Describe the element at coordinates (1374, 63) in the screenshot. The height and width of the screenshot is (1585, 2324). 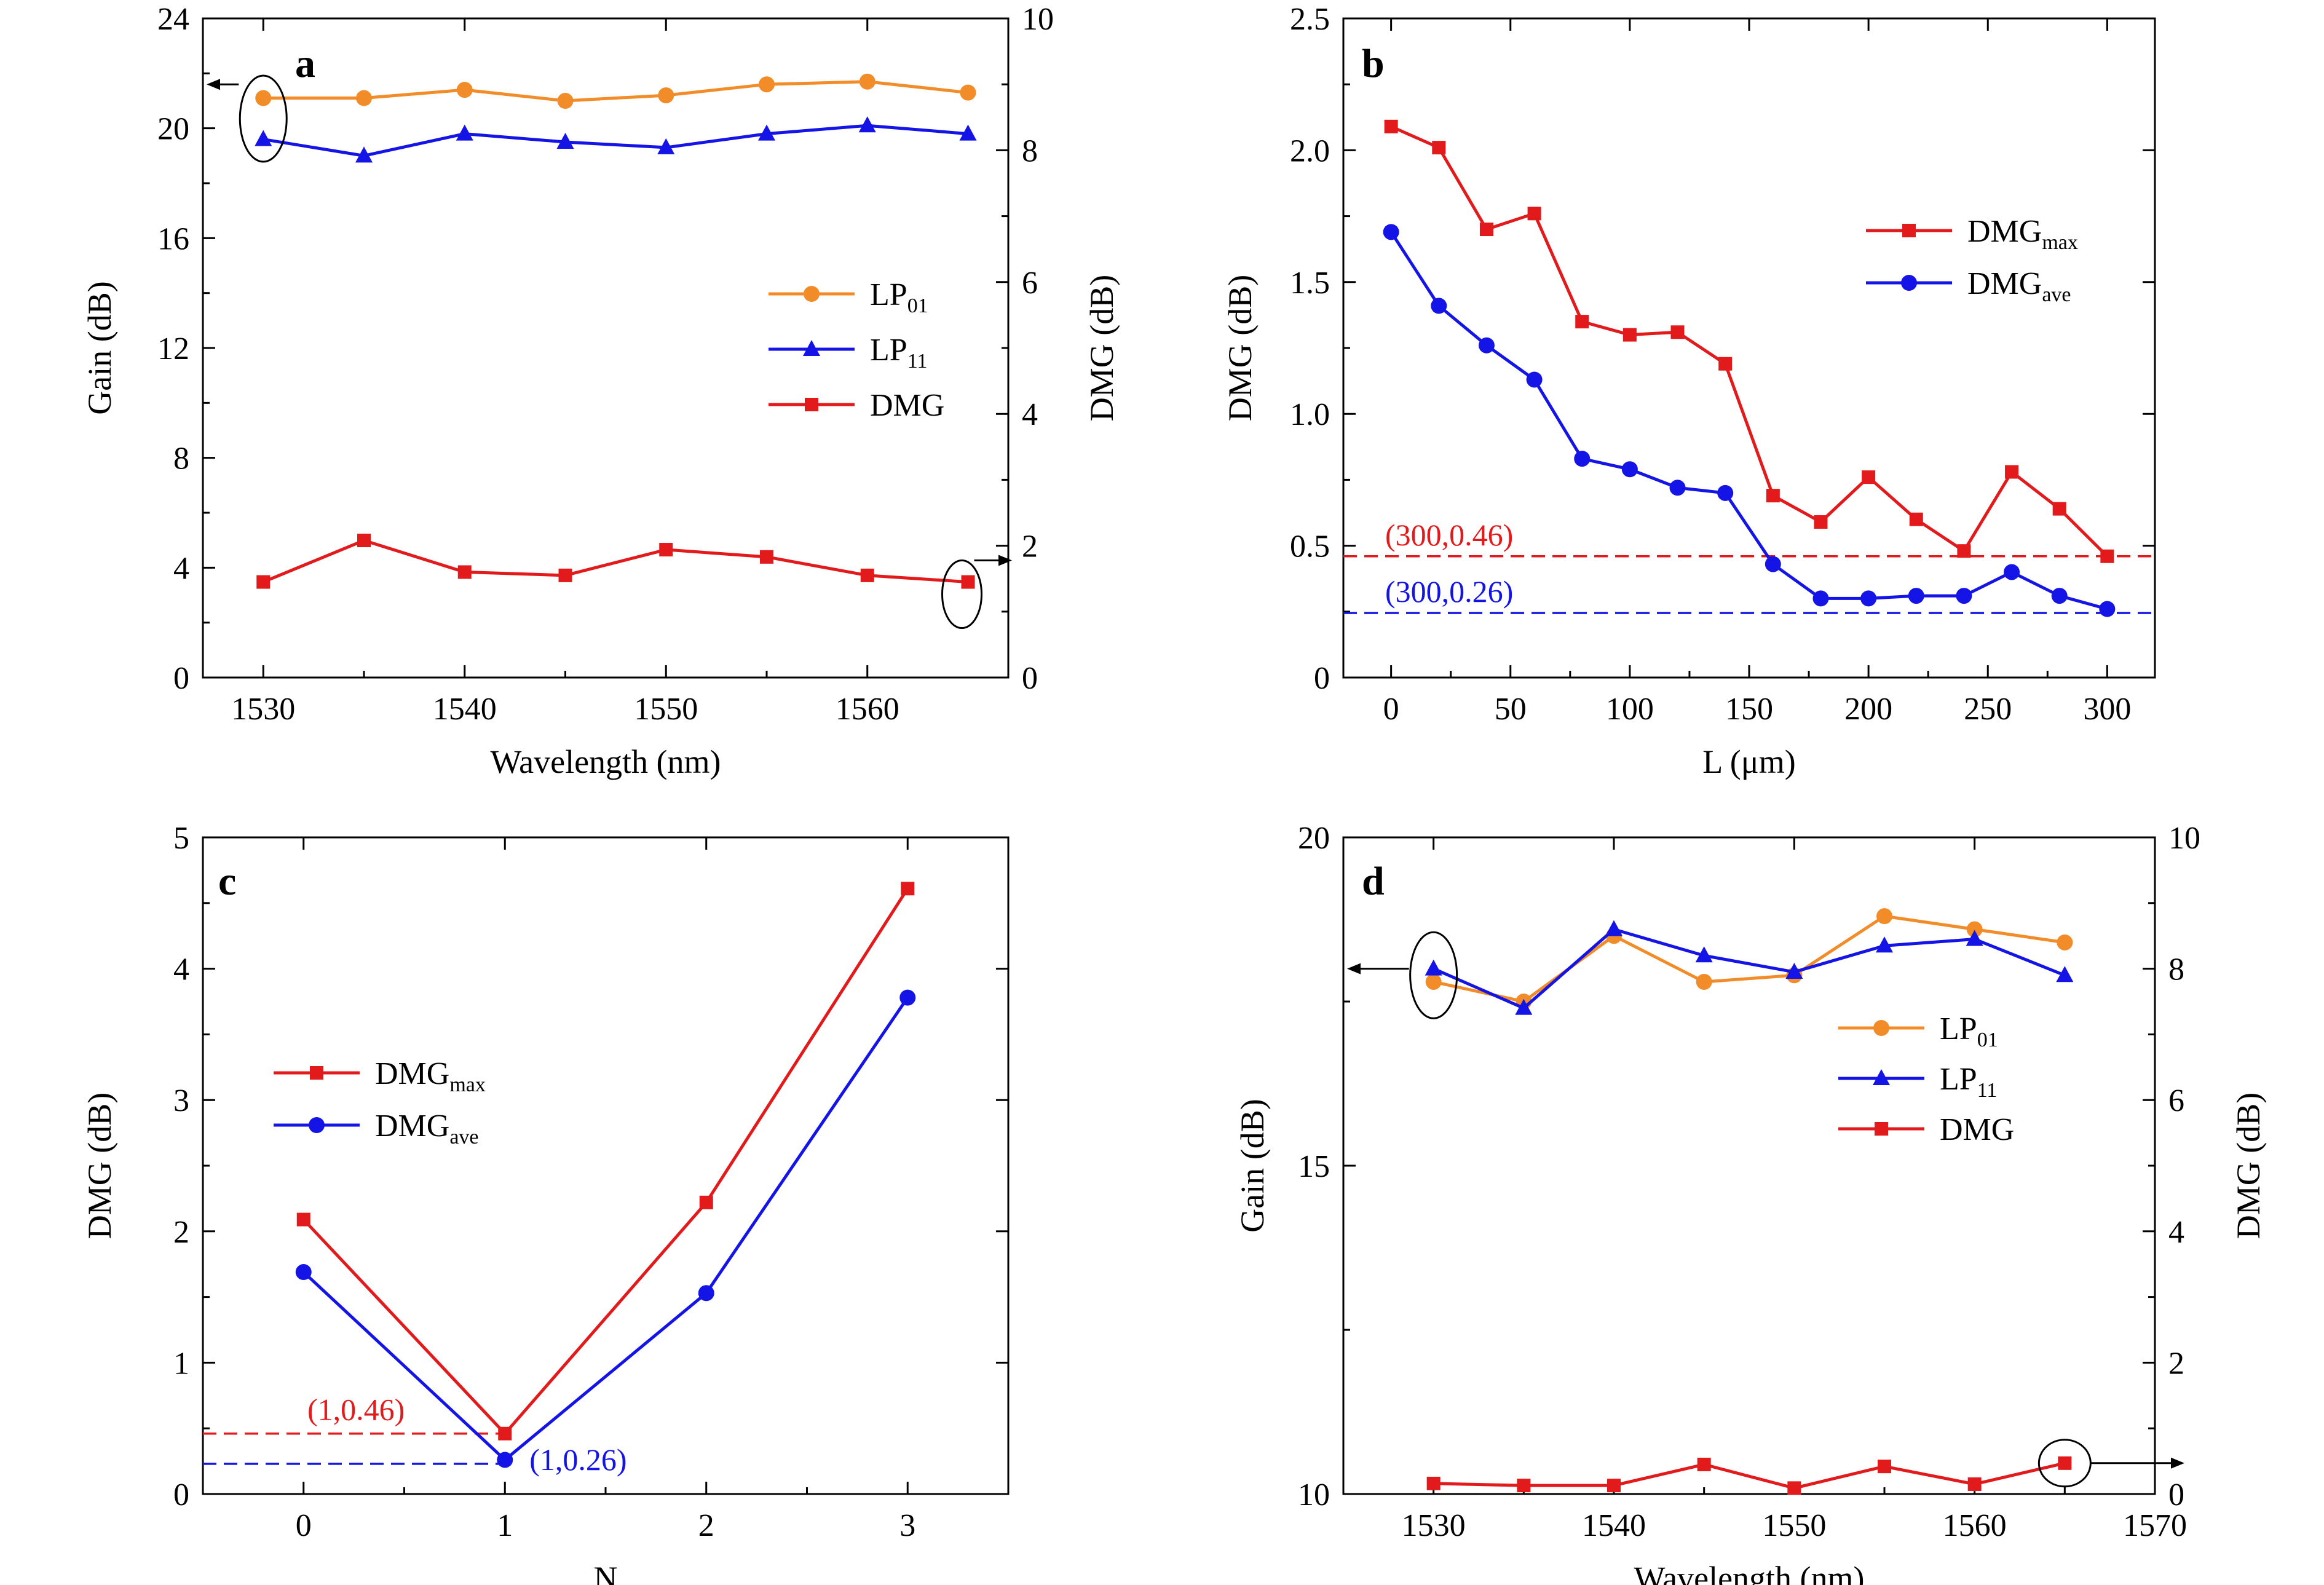
I see `panel-letter: b` at that location.